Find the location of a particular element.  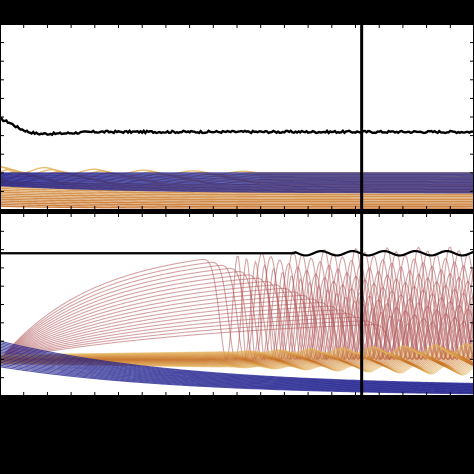

orange-curve is located at coordinates (237, 349).